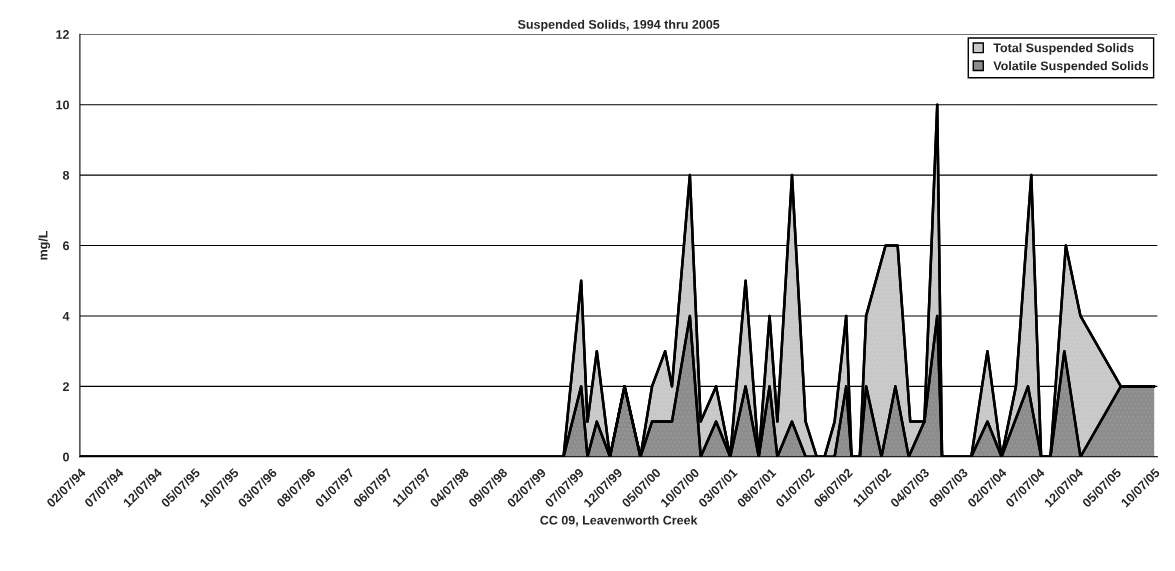 This screenshot has width=1175, height=571. I want to click on chart-title: Suspended Solids, 1994 thru 2005, so click(618, 25).